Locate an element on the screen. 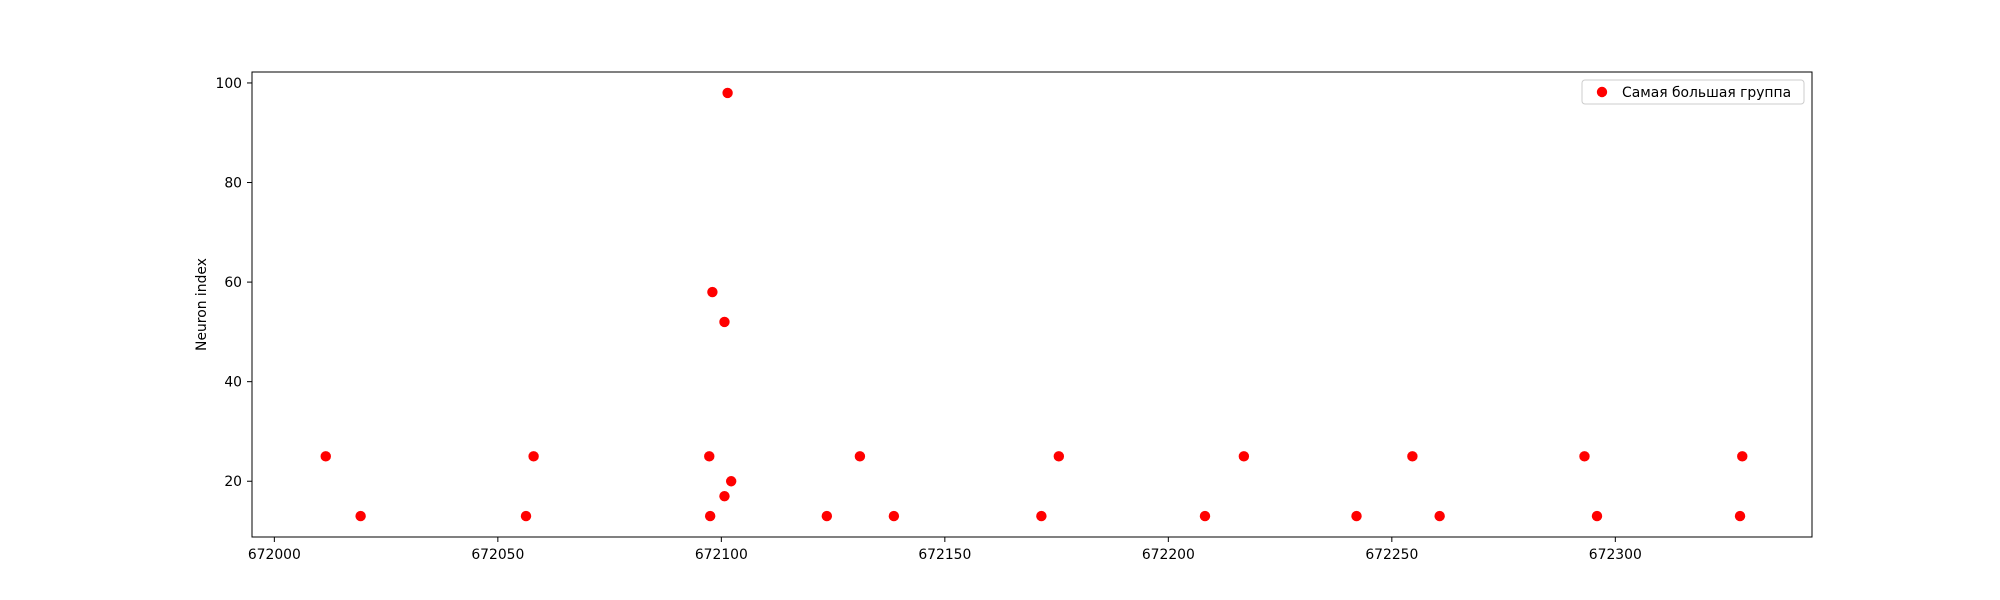 Image resolution: width=2000 pixels, height=600 pixels. y-tick-label: 100 is located at coordinates (228, 84).